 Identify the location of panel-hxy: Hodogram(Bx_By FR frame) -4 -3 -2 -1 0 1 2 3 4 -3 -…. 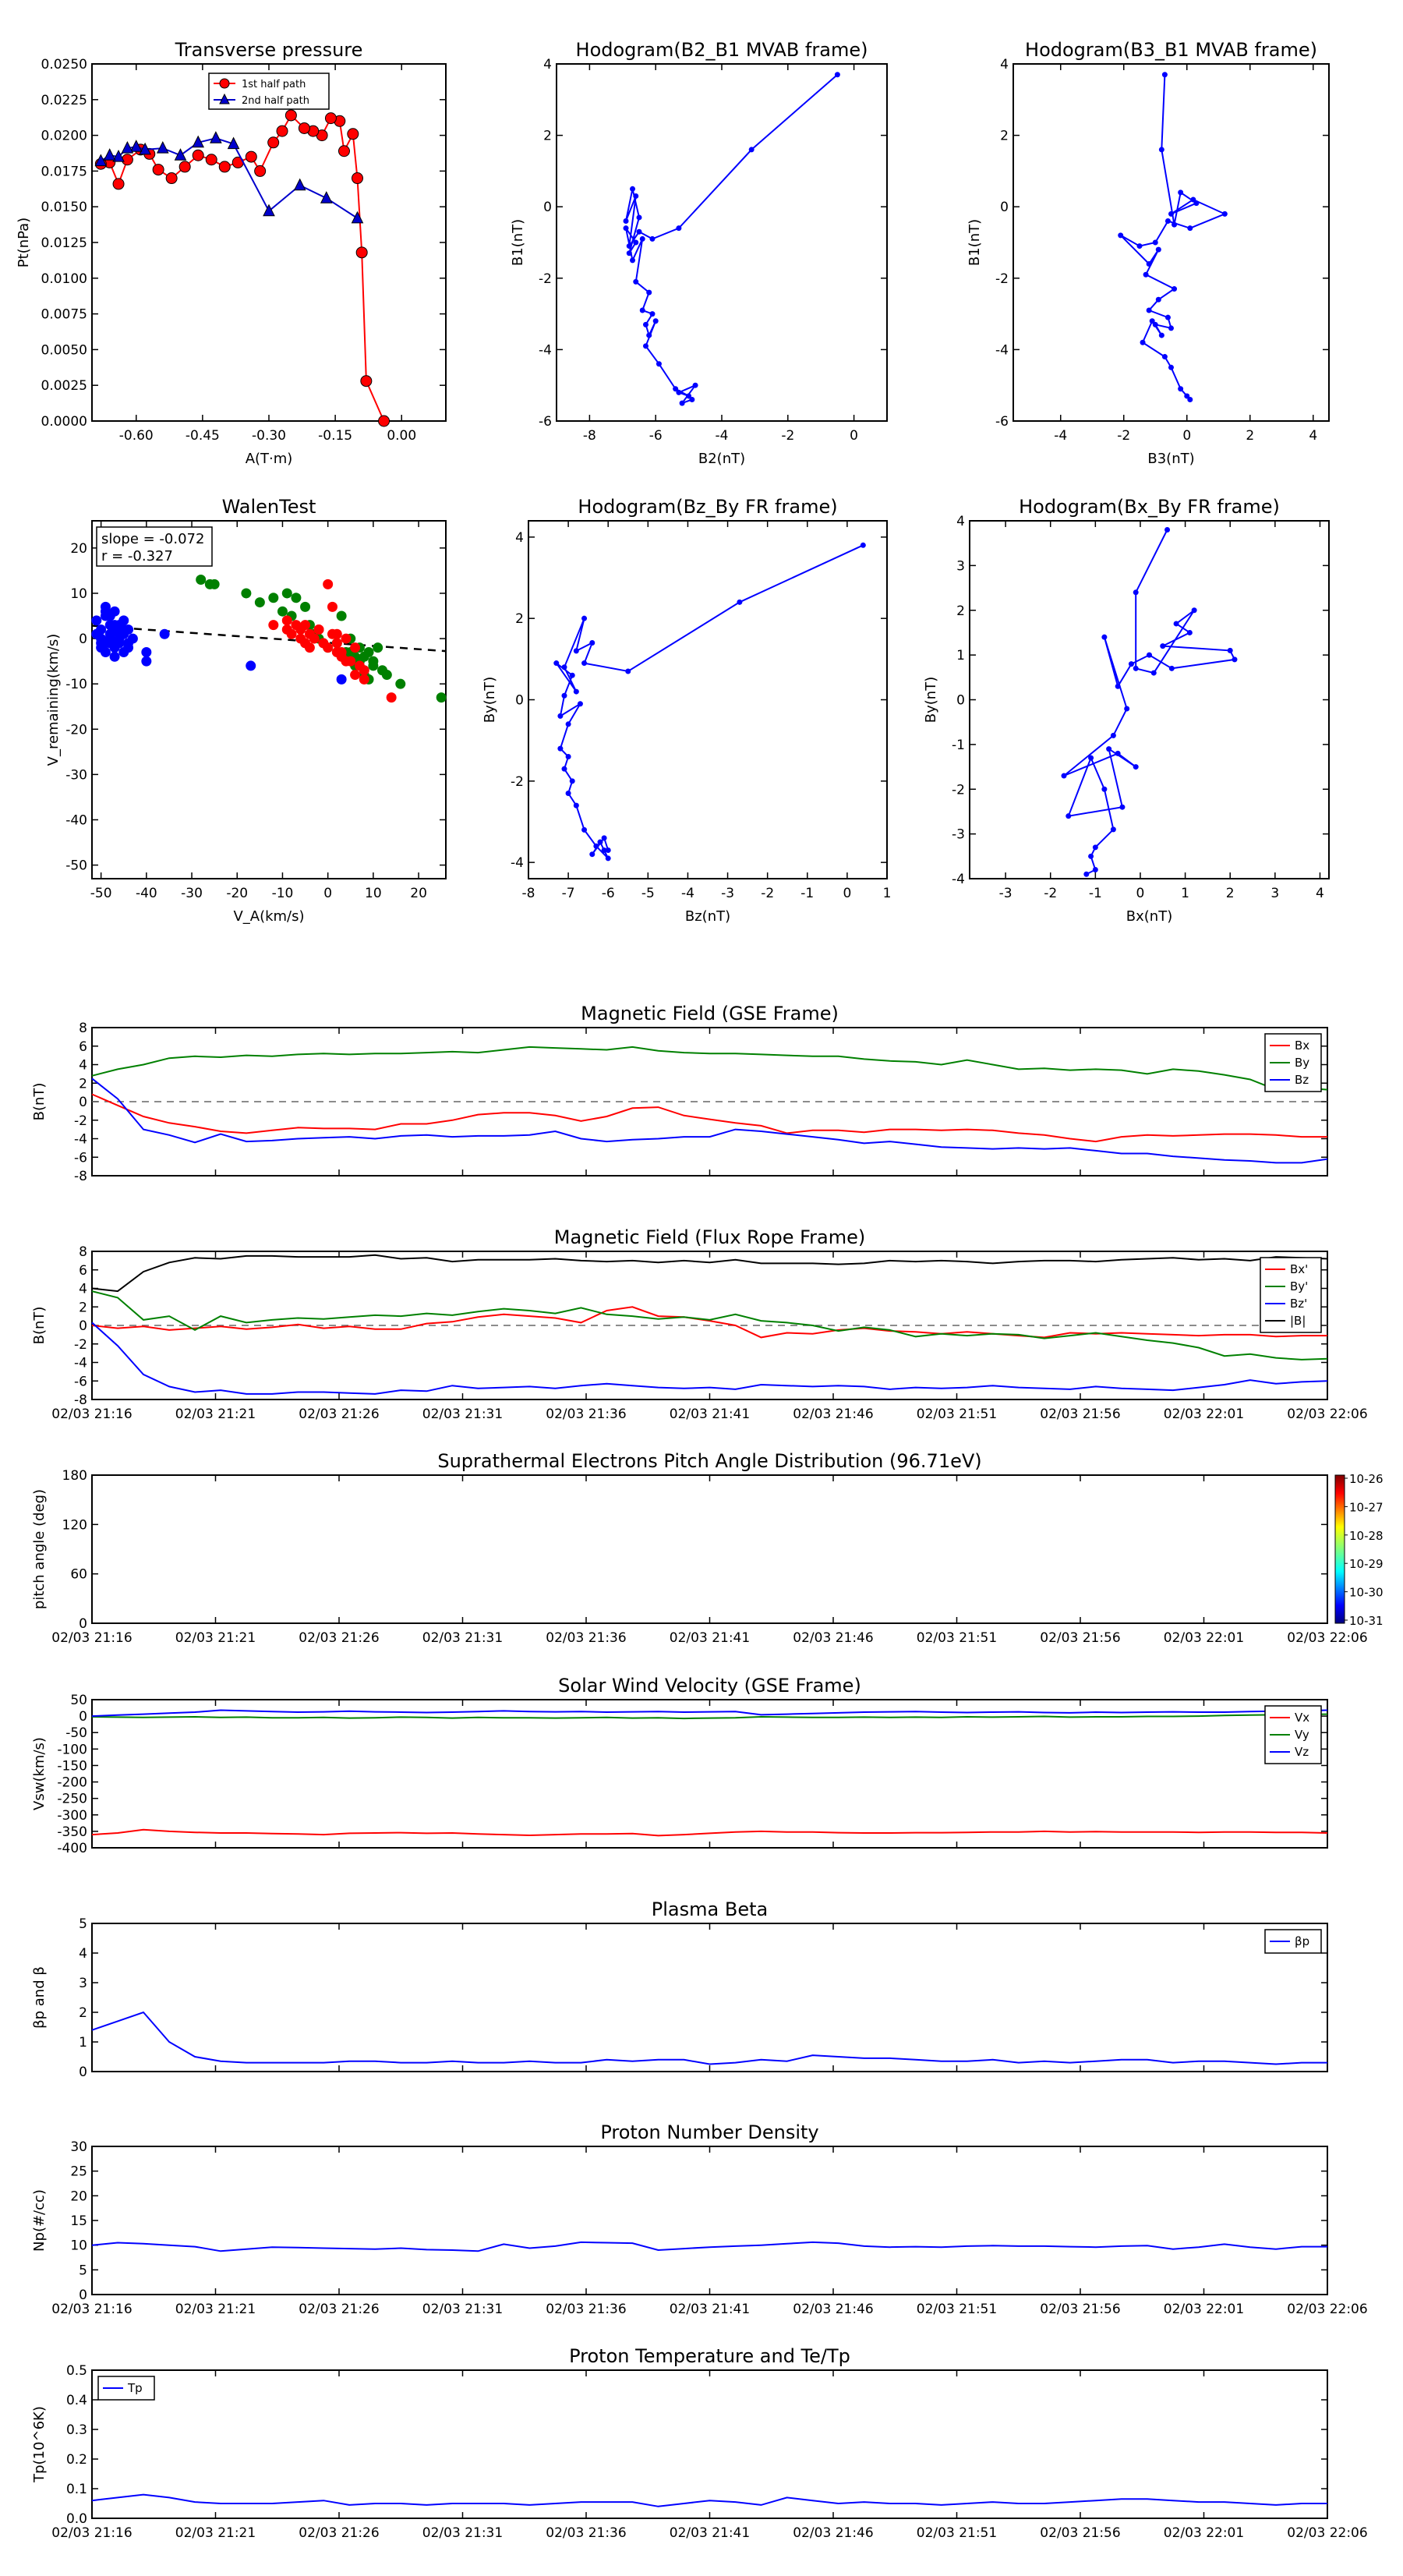
(1126, 710).